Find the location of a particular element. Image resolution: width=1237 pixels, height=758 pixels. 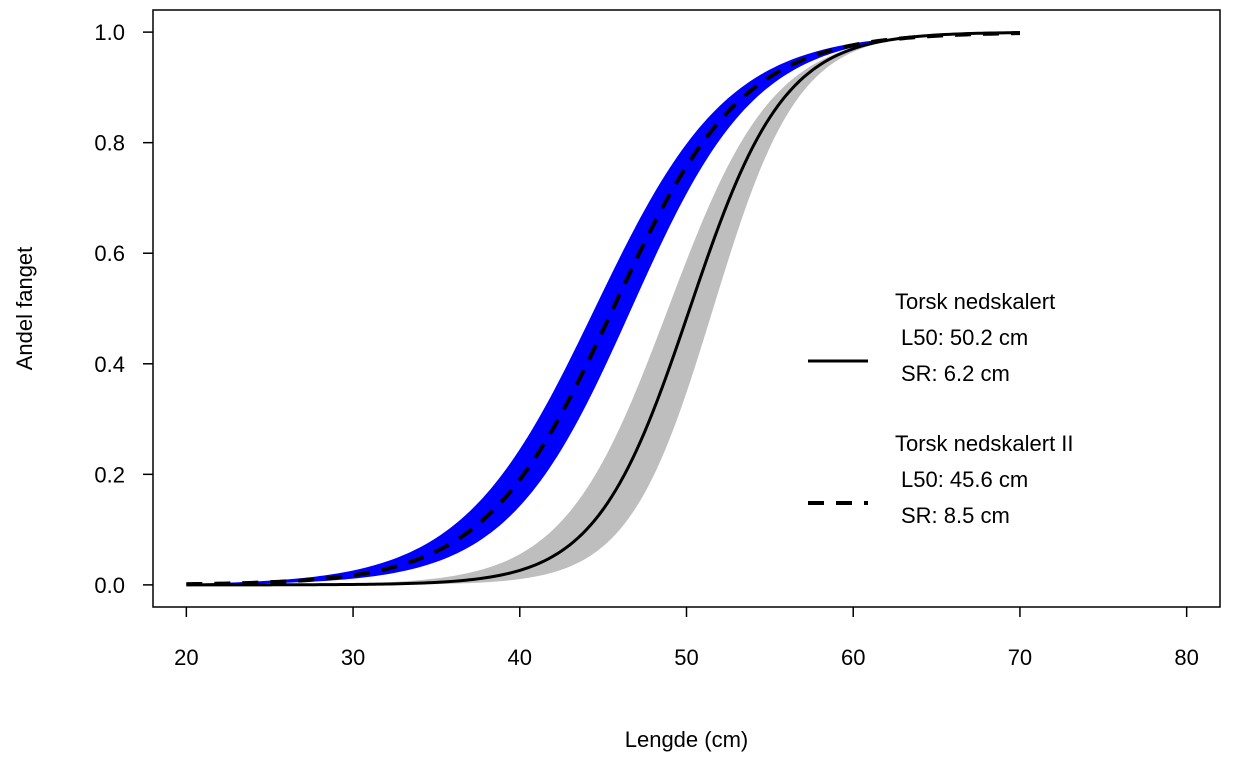

y-axis: 0.0 0.2 0.4 0.6 0.8 1.0 is located at coordinates (123, 309).